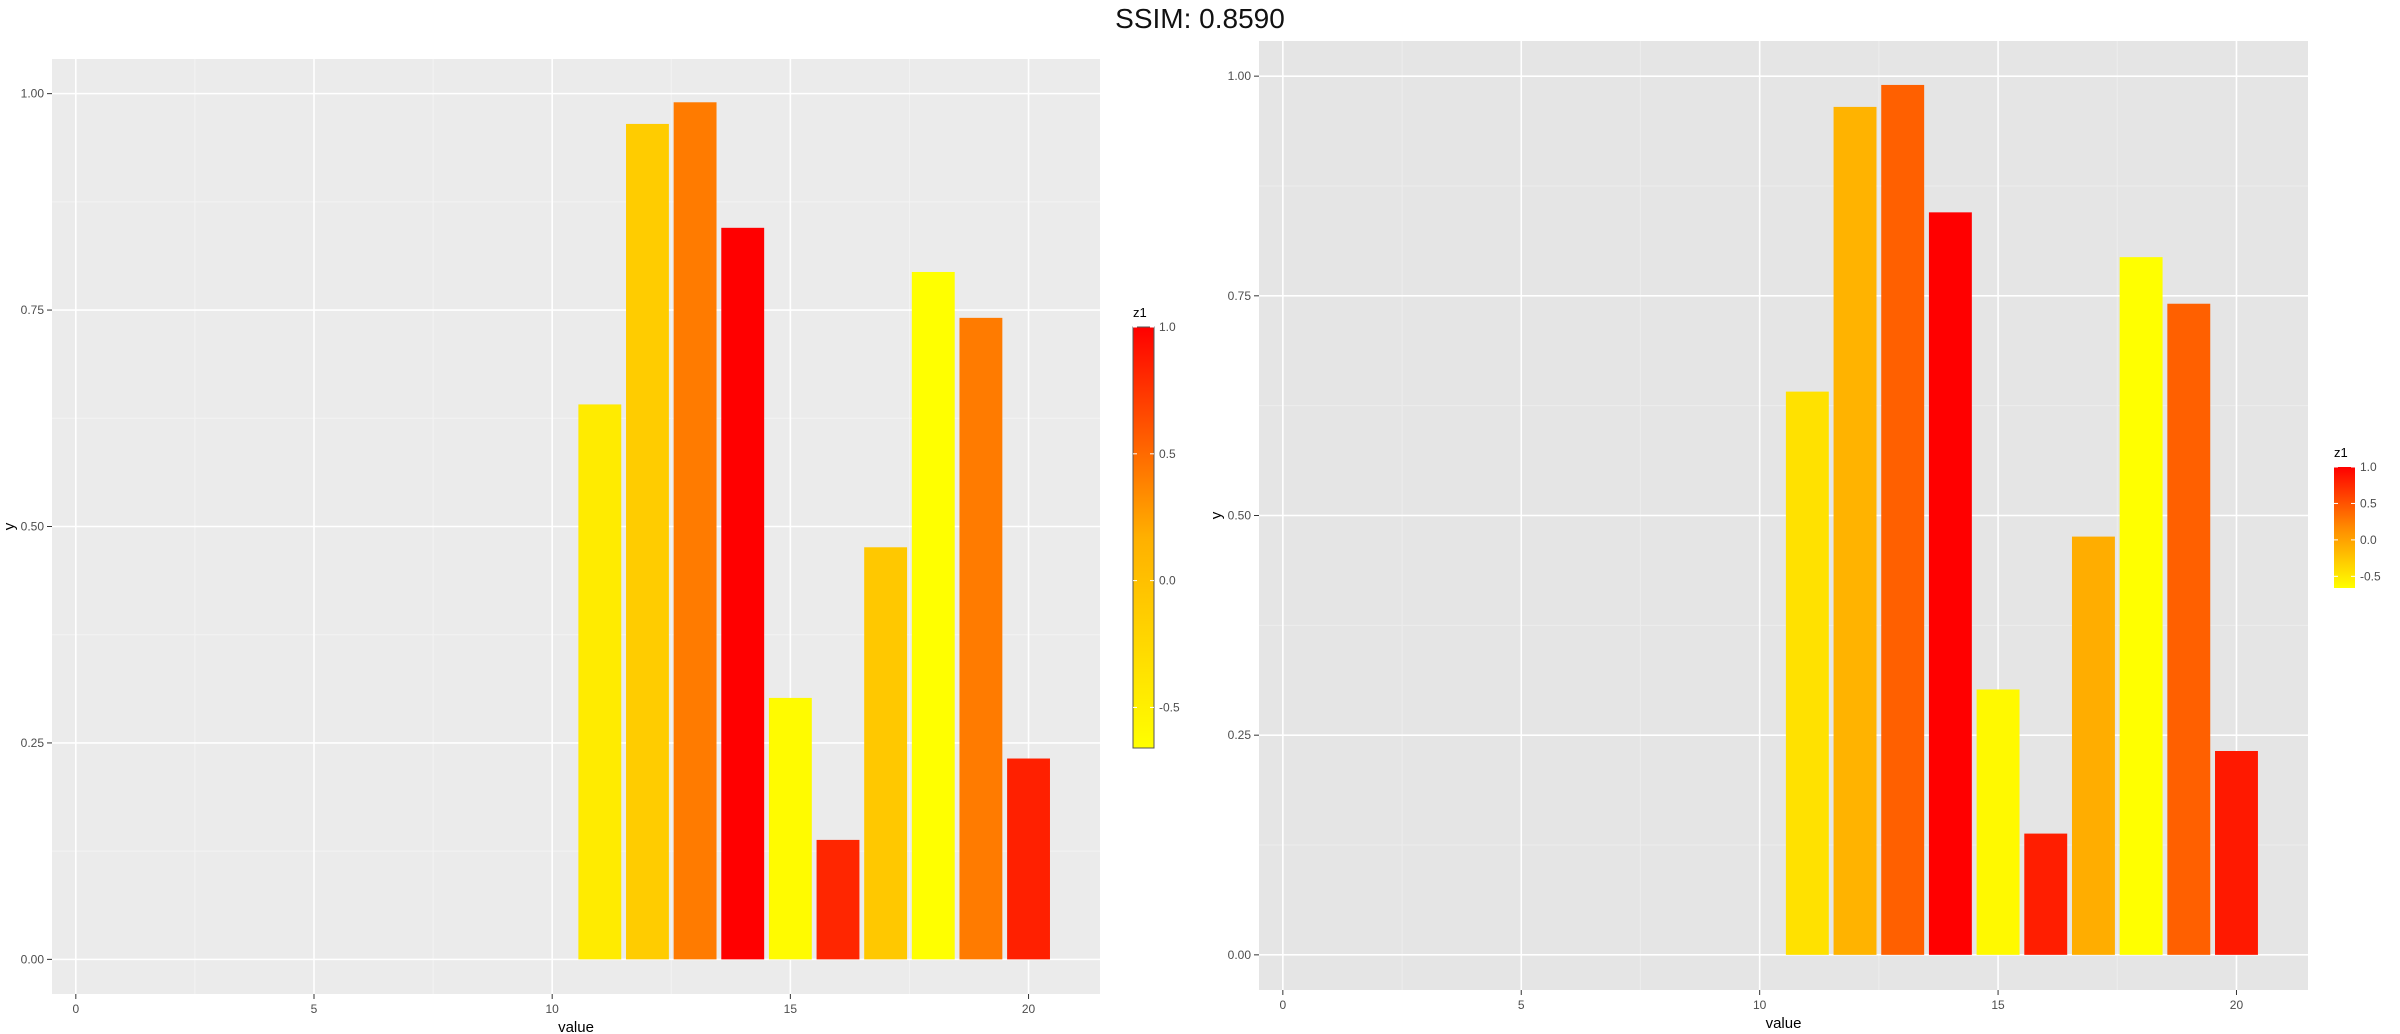 The width and height of the screenshot is (2400, 1034). I want to click on page-title: SSIM: 0.8590, so click(1200, 18).